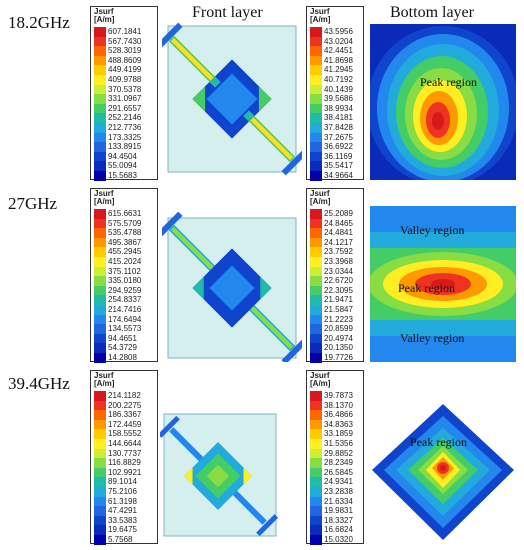  I want to click on legend-value: 214.7416, so click(125, 309).